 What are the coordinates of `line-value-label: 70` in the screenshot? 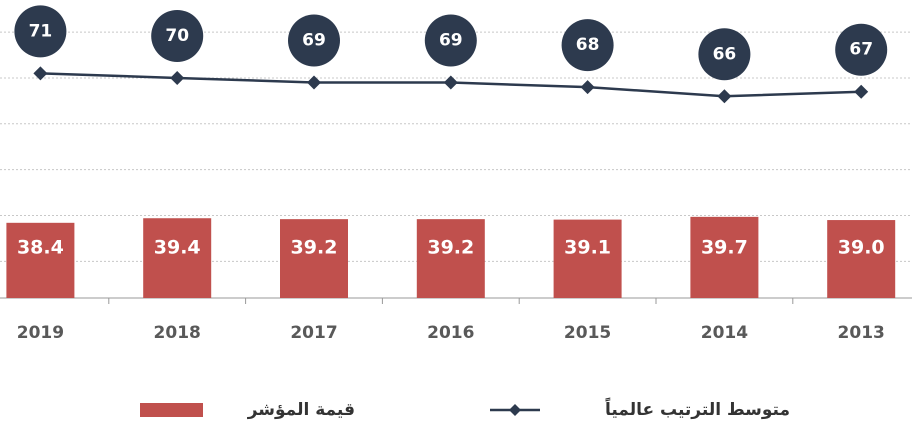 It's located at (177, 36).